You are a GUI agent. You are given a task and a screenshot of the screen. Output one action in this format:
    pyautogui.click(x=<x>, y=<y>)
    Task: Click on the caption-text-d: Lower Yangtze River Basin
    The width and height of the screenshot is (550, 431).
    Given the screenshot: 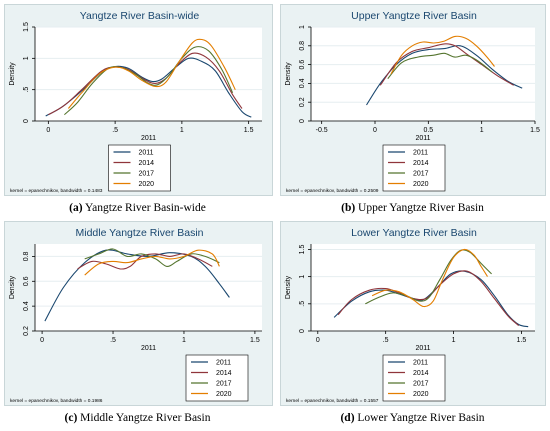 What is the action you would take?
    pyautogui.click(x=421, y=418)
    